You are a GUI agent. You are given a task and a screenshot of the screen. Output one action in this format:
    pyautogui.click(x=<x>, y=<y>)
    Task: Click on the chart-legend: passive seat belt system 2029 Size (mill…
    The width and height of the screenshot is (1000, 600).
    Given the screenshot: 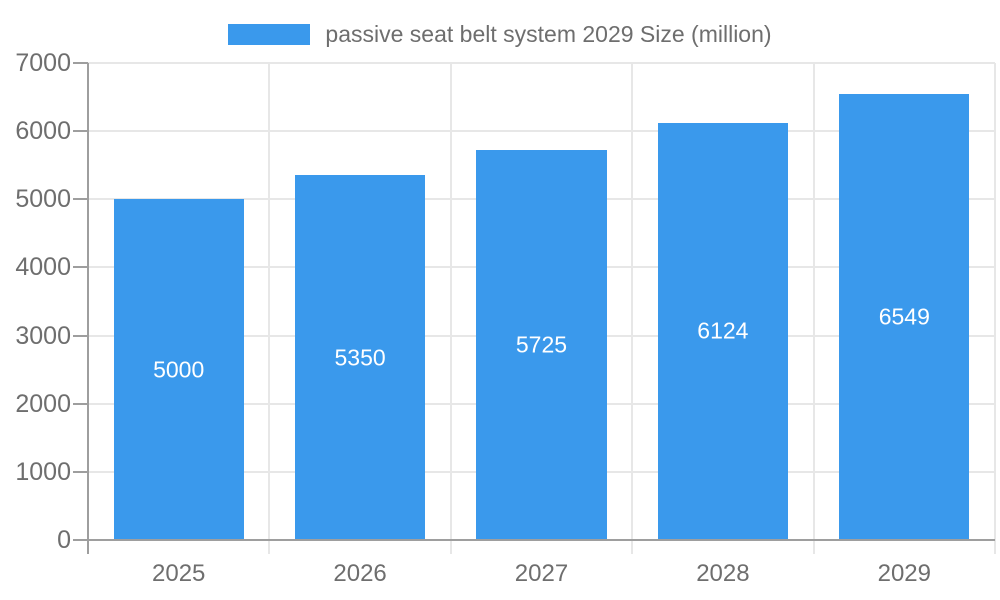 What is the action you would take?
    pyautogui.click(x=500, y=34)
    